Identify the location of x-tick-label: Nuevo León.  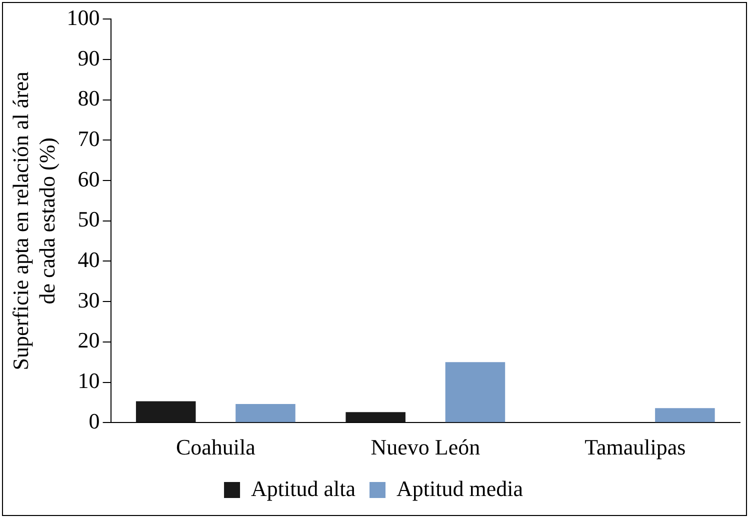
(425, 447).